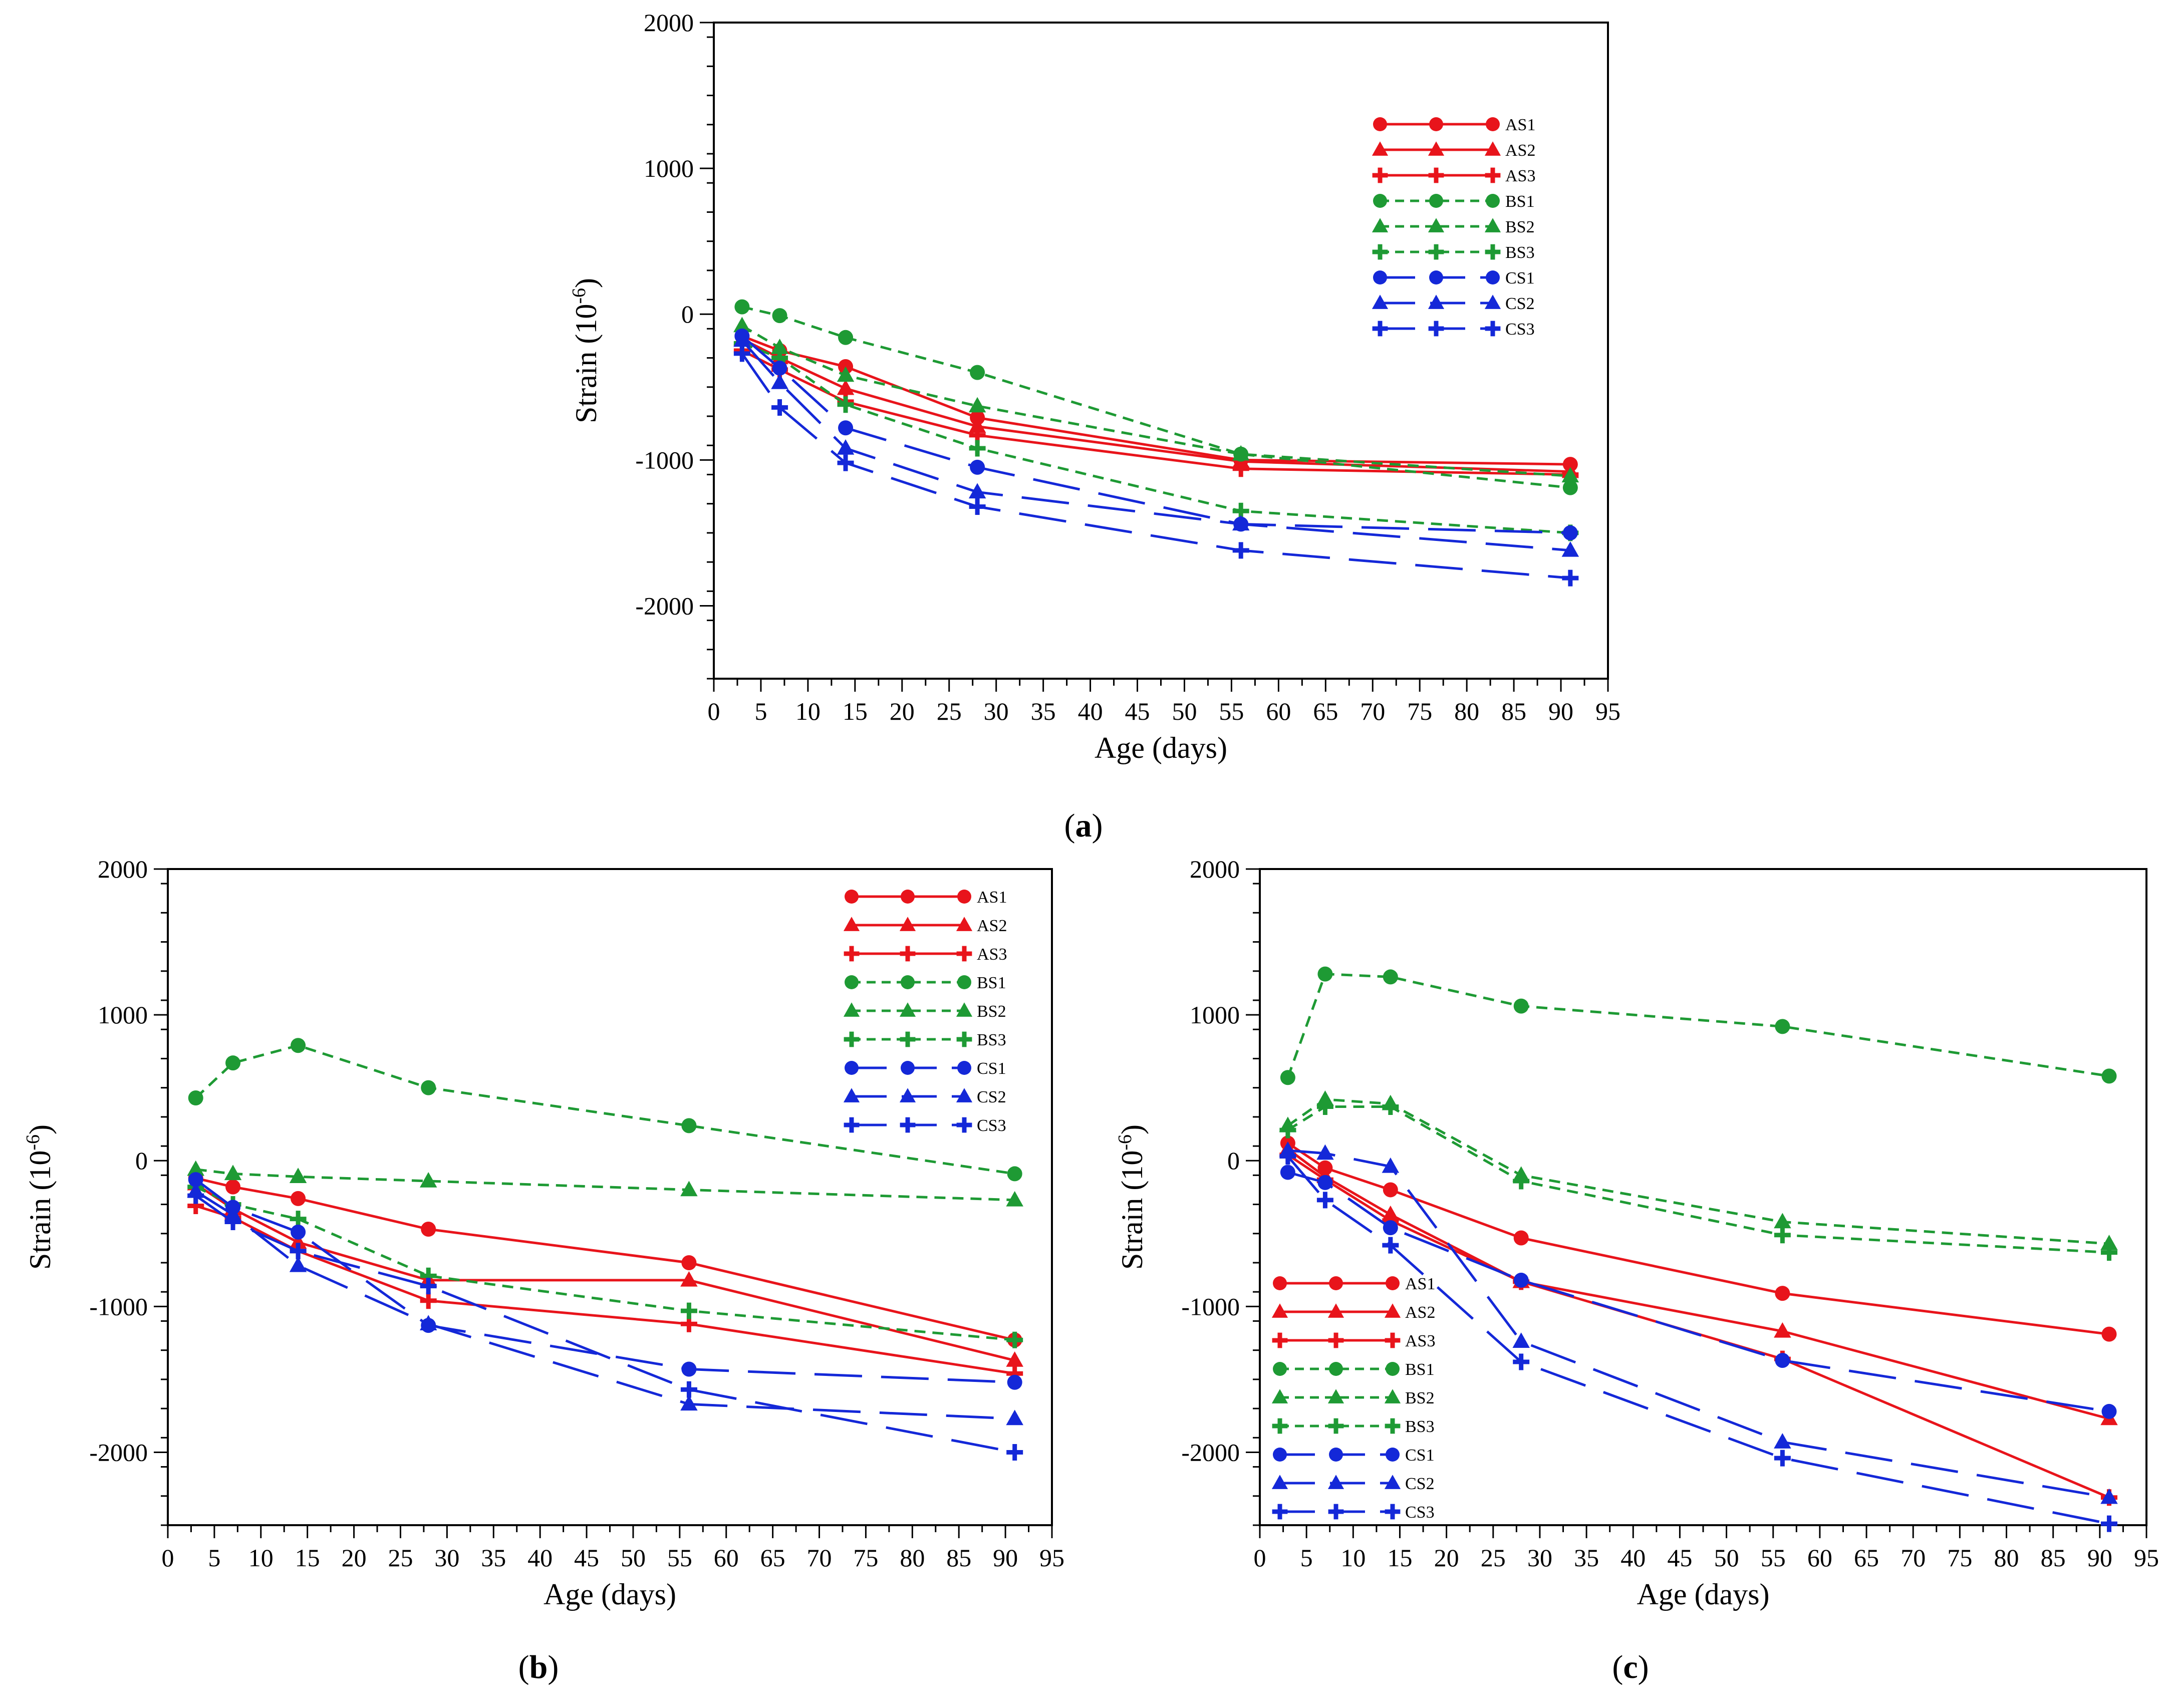  I want to click on legend: AS1 AS2 AS3 BS1 BS2 BS3 CS1 CS2 CS3, so click(1453, 227).